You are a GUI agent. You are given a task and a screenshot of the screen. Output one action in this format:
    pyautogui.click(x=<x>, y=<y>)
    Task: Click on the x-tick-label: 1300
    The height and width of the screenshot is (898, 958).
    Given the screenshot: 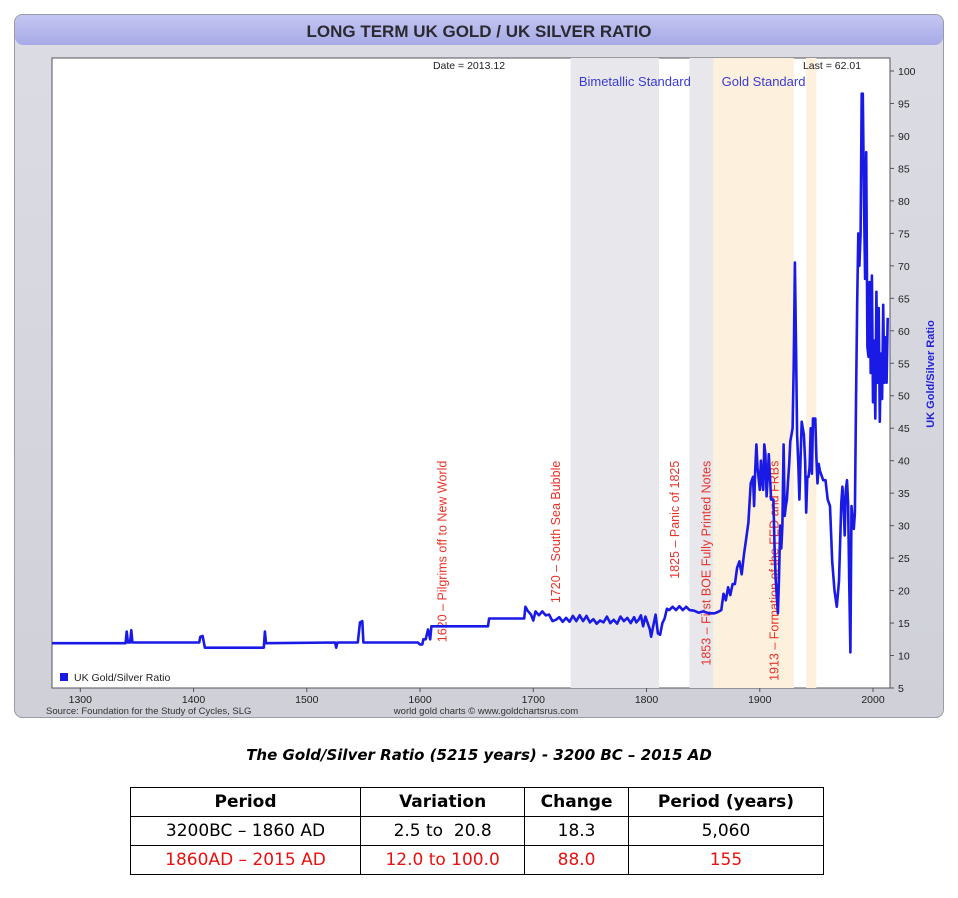 What is the action you would take?
    pyautogui.click(x=81, y=700)
    